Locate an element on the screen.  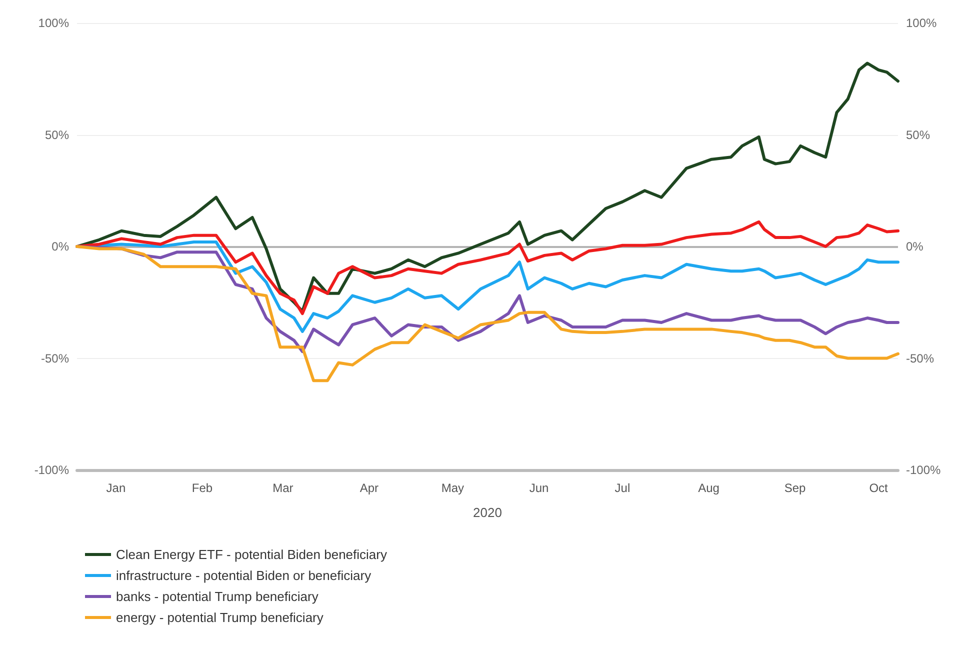
x-axis-title: 2020 is located at coordinates (487, 512).